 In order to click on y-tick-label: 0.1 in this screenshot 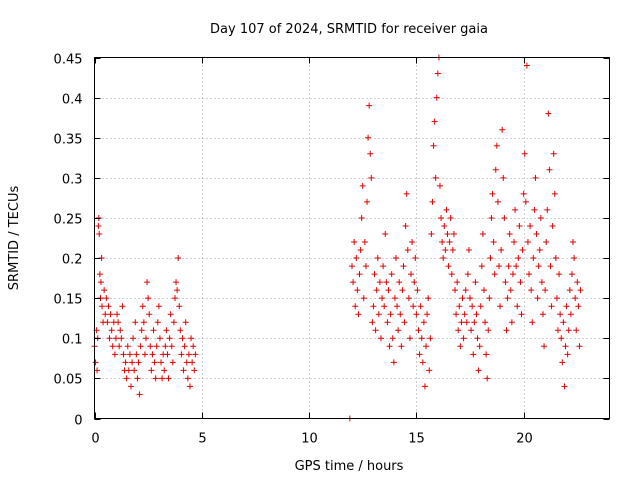, I will do `click(72, 340)`.